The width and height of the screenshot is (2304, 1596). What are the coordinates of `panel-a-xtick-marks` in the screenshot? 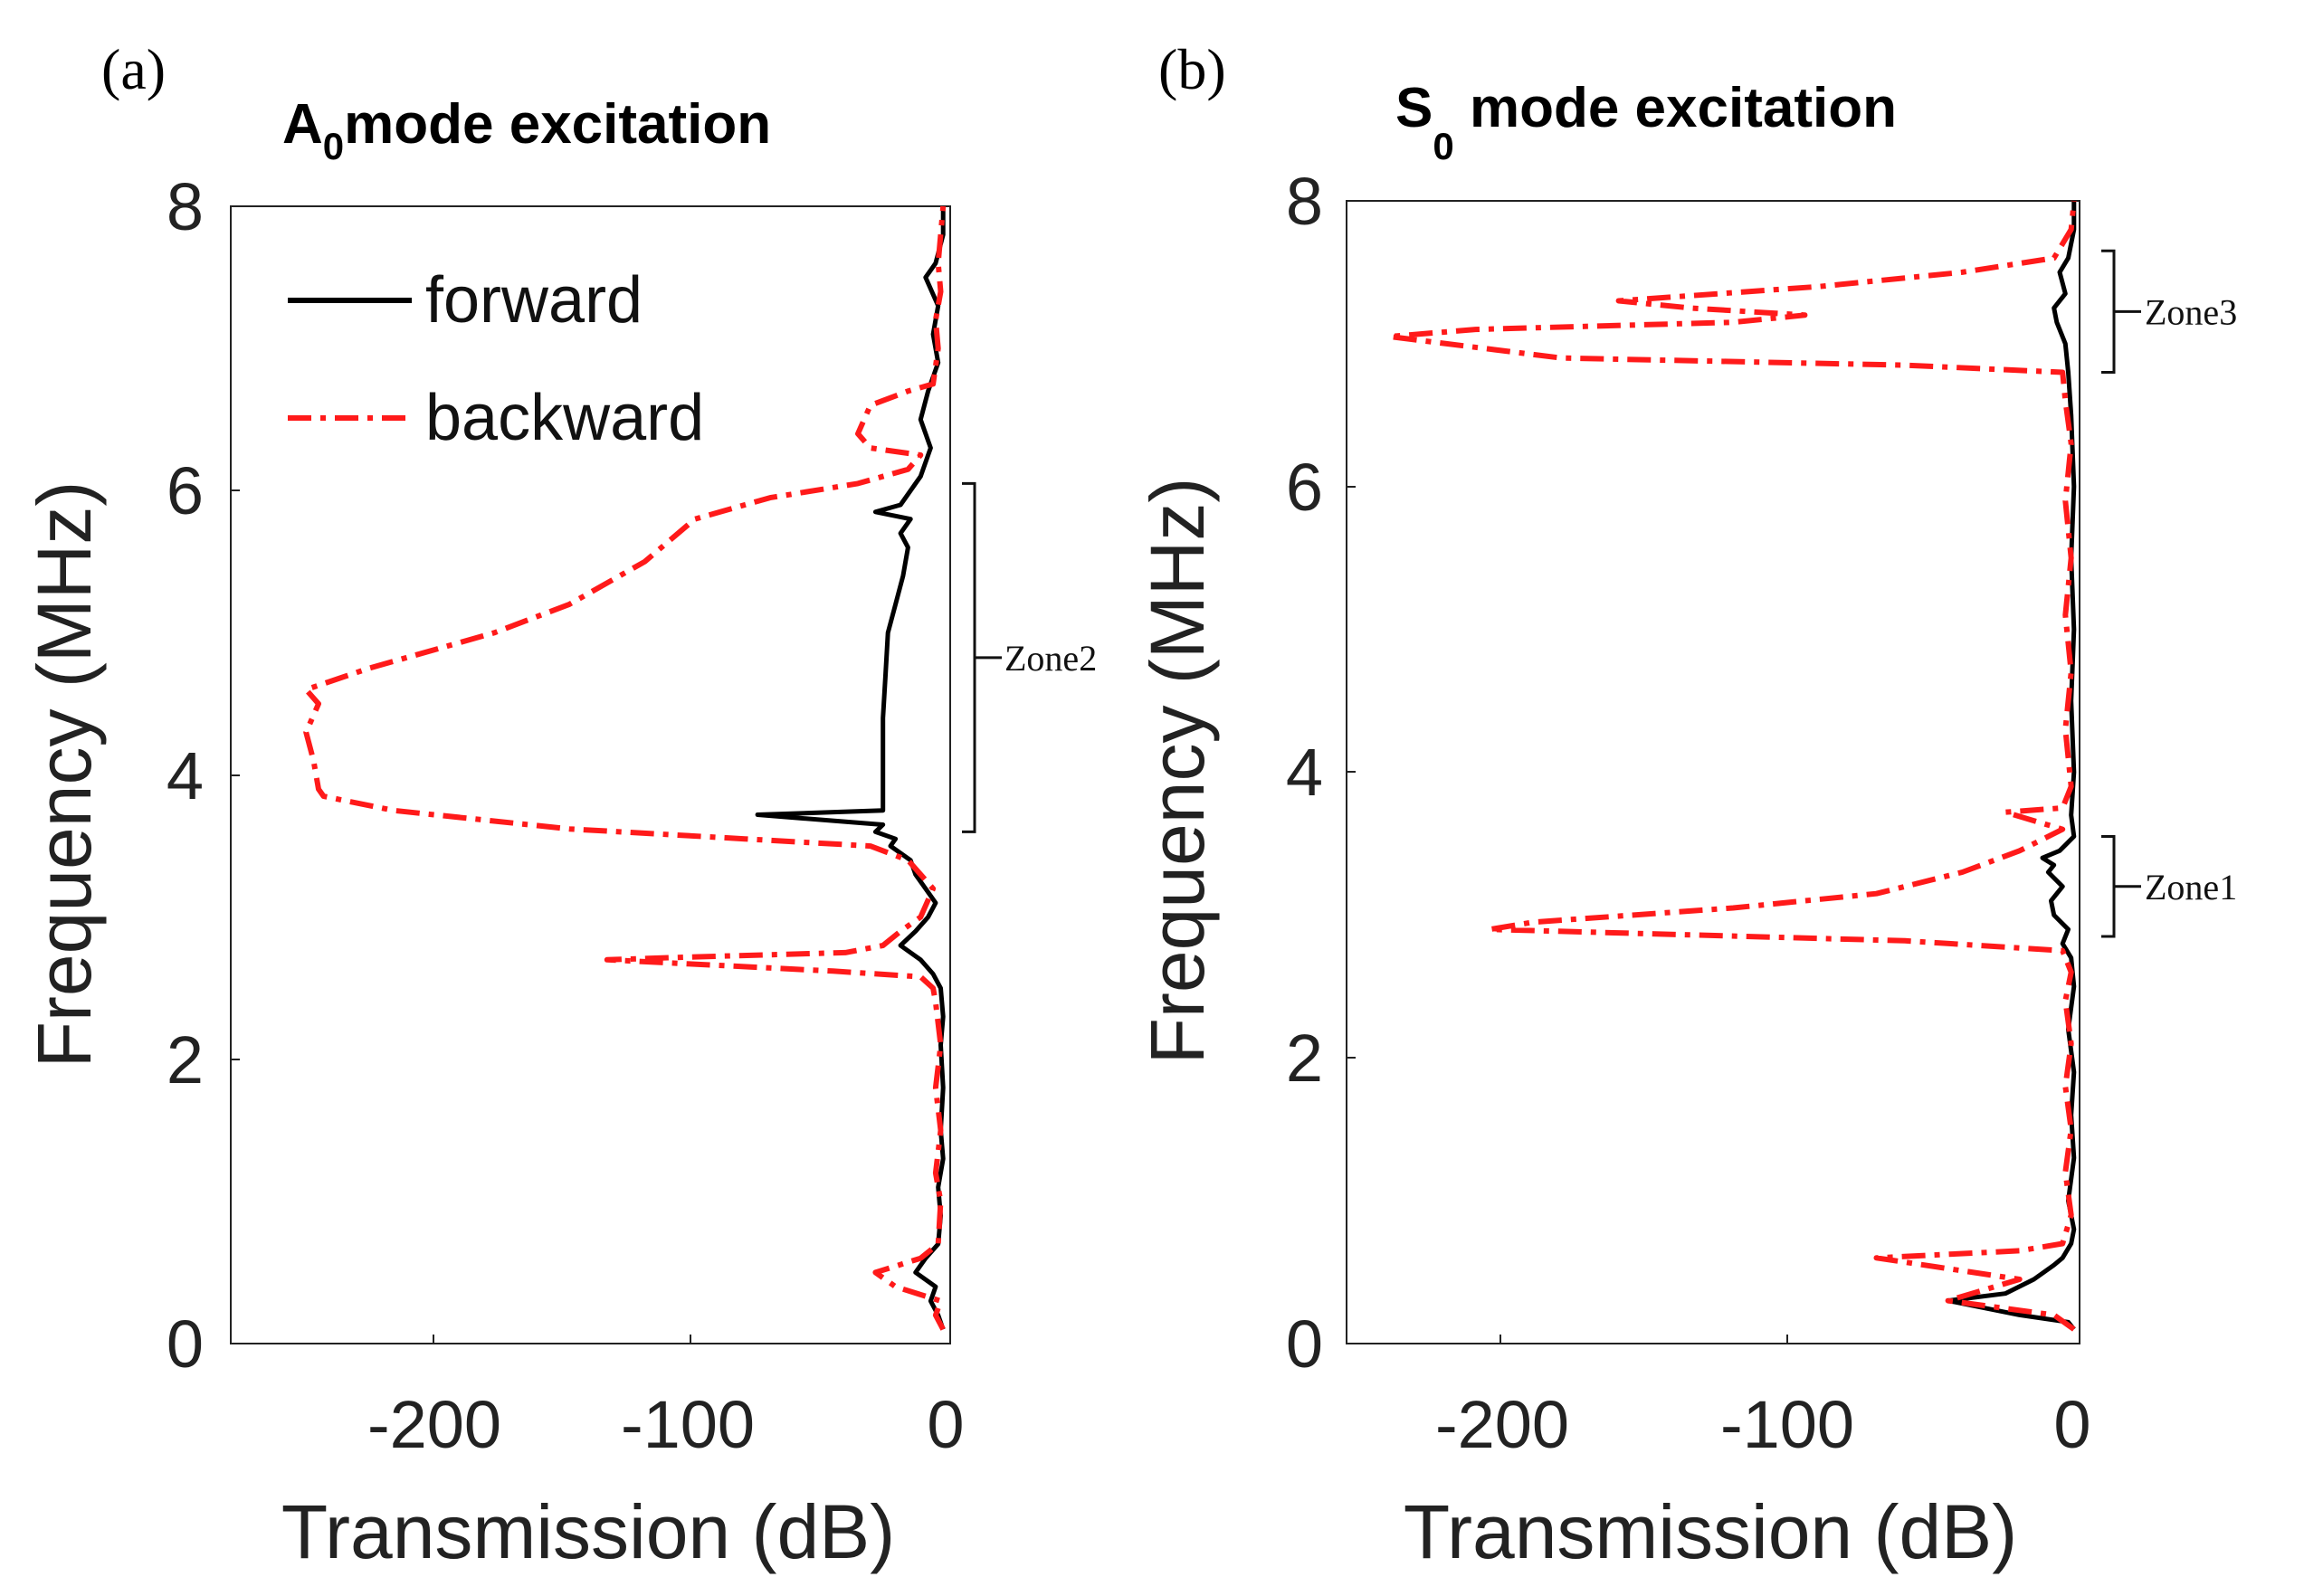 It's located at (562, 1340).